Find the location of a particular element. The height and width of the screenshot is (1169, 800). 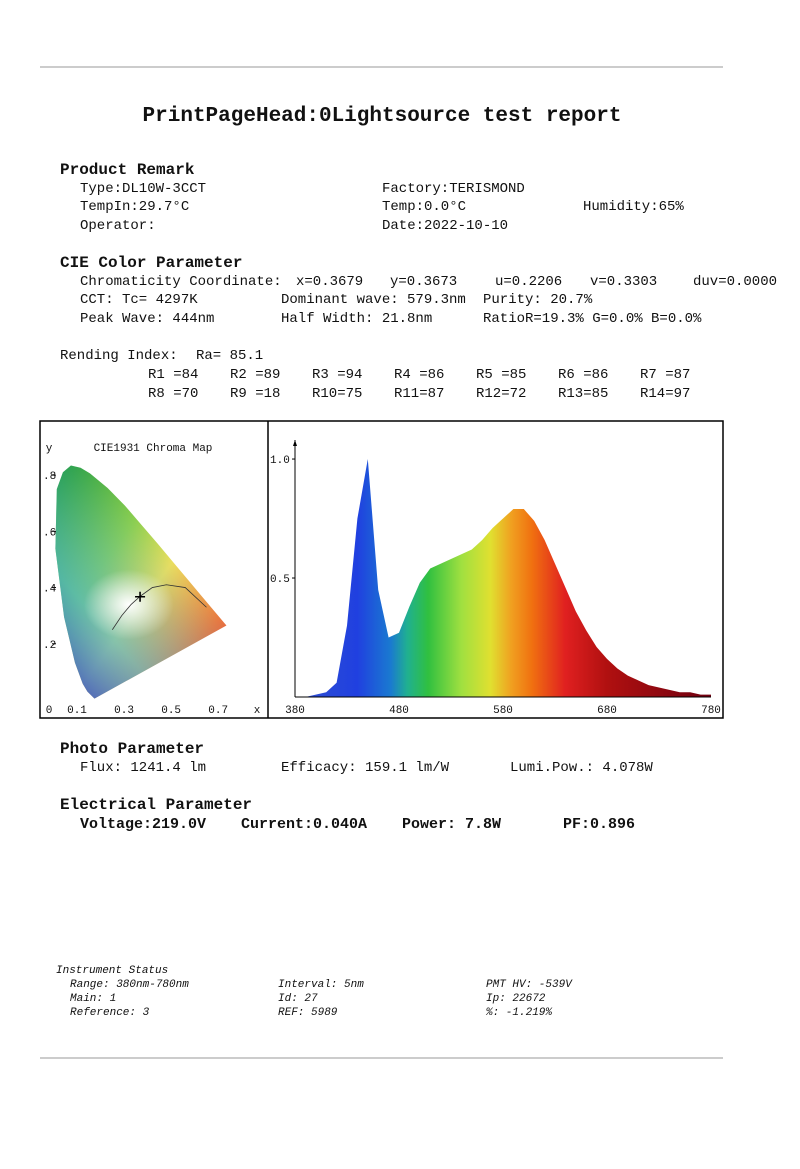

ratio: RatioR=19.3% G=0.0% B=0.0% is located at coordinates (592, 319).